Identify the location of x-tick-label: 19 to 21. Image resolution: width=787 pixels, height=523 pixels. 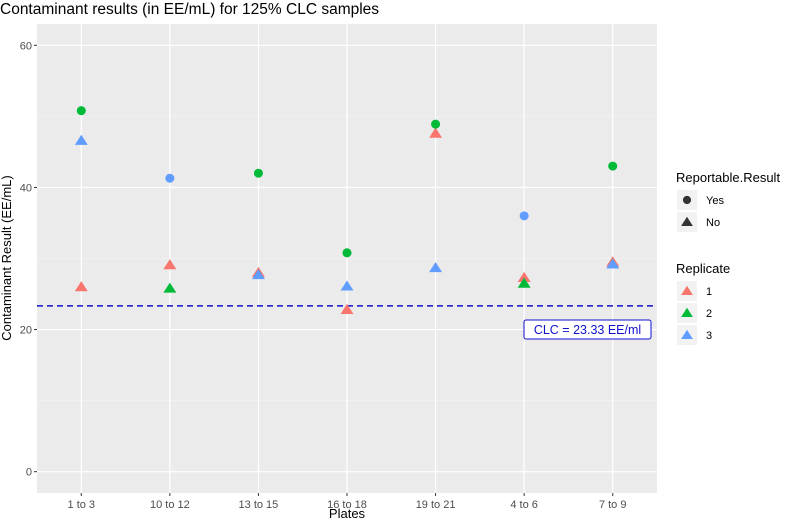
(436, 505).